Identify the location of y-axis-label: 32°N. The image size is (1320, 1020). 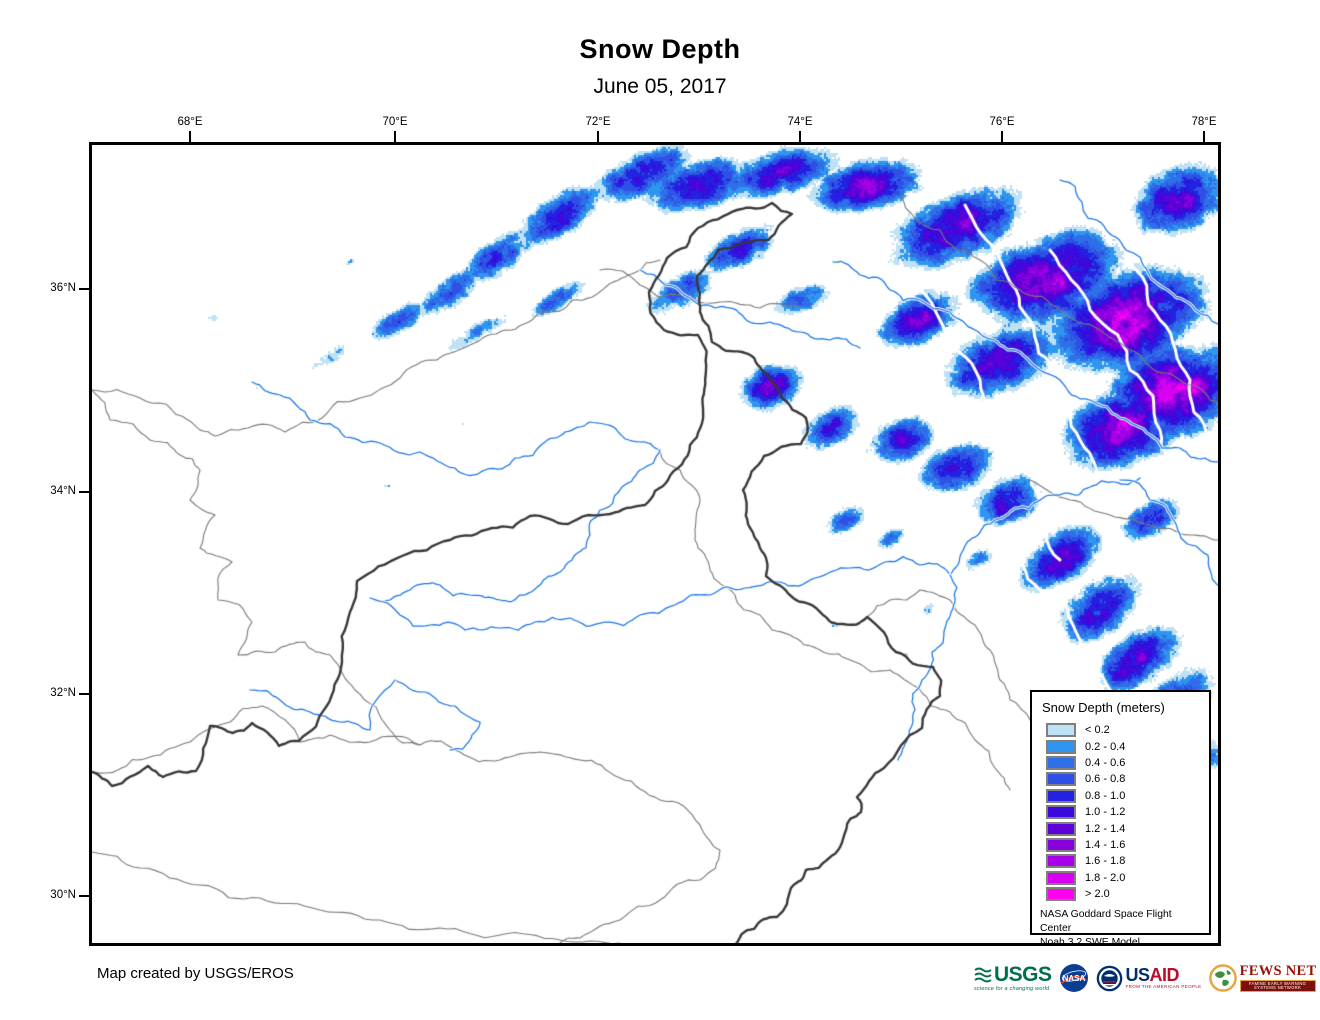
(63, 693).